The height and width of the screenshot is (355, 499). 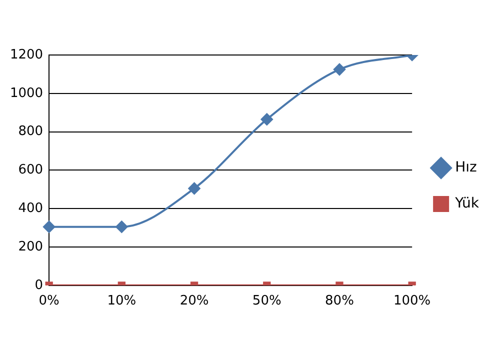 I want to click on x-tick-label: 20%, so click(x=194, y=301).